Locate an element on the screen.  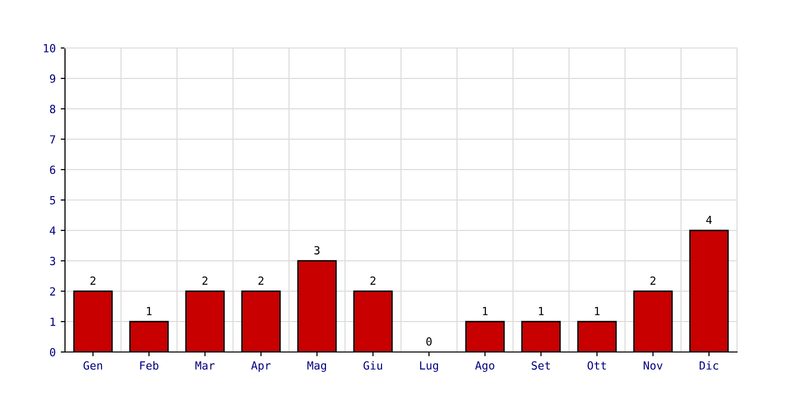
x-tick-label: Dic is located at coordinates (709, 365).